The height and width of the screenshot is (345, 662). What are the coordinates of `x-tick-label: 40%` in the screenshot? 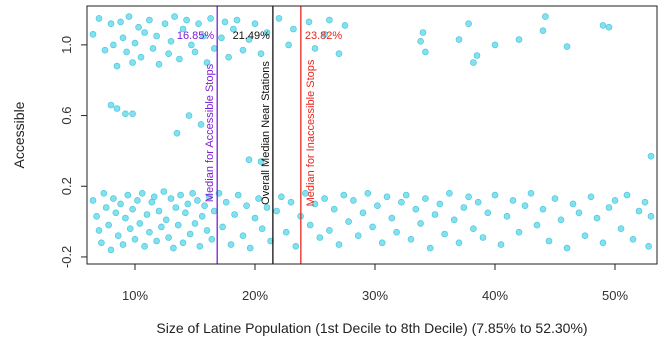 It's located at (495, 295).